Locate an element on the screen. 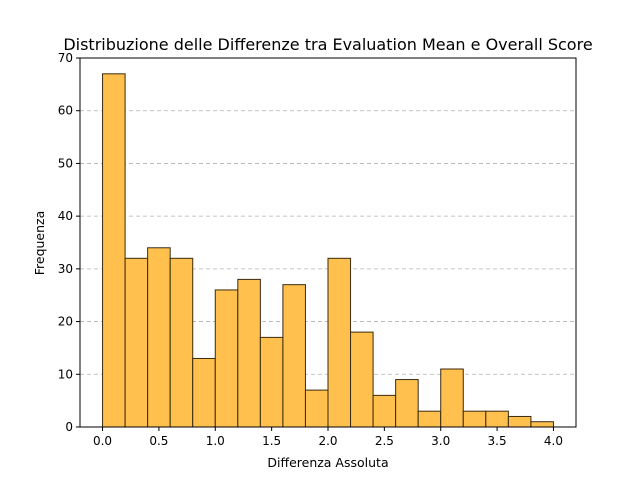  y-tick-label-7: 70 is located at coordinates (65, 58).